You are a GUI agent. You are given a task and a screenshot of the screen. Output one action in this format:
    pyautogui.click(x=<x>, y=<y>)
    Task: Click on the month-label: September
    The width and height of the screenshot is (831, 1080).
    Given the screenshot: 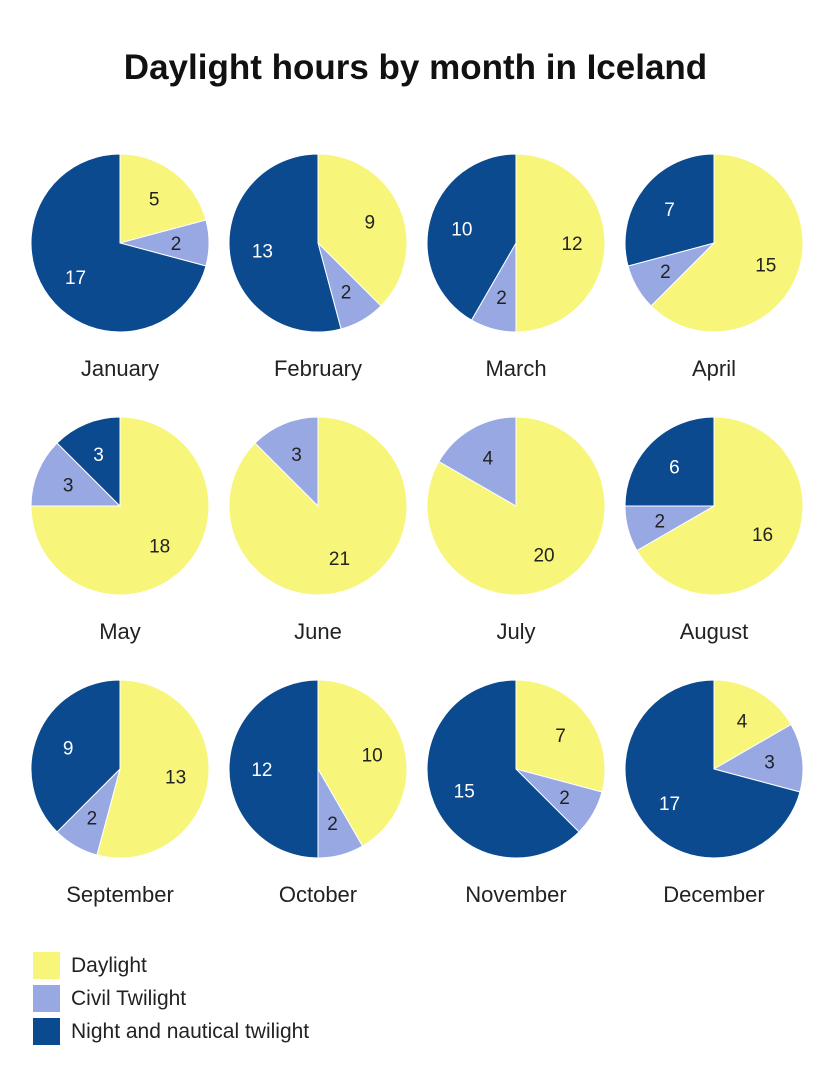 What is the action you would take?
    pyautogui.click(x=120, y=894)
    